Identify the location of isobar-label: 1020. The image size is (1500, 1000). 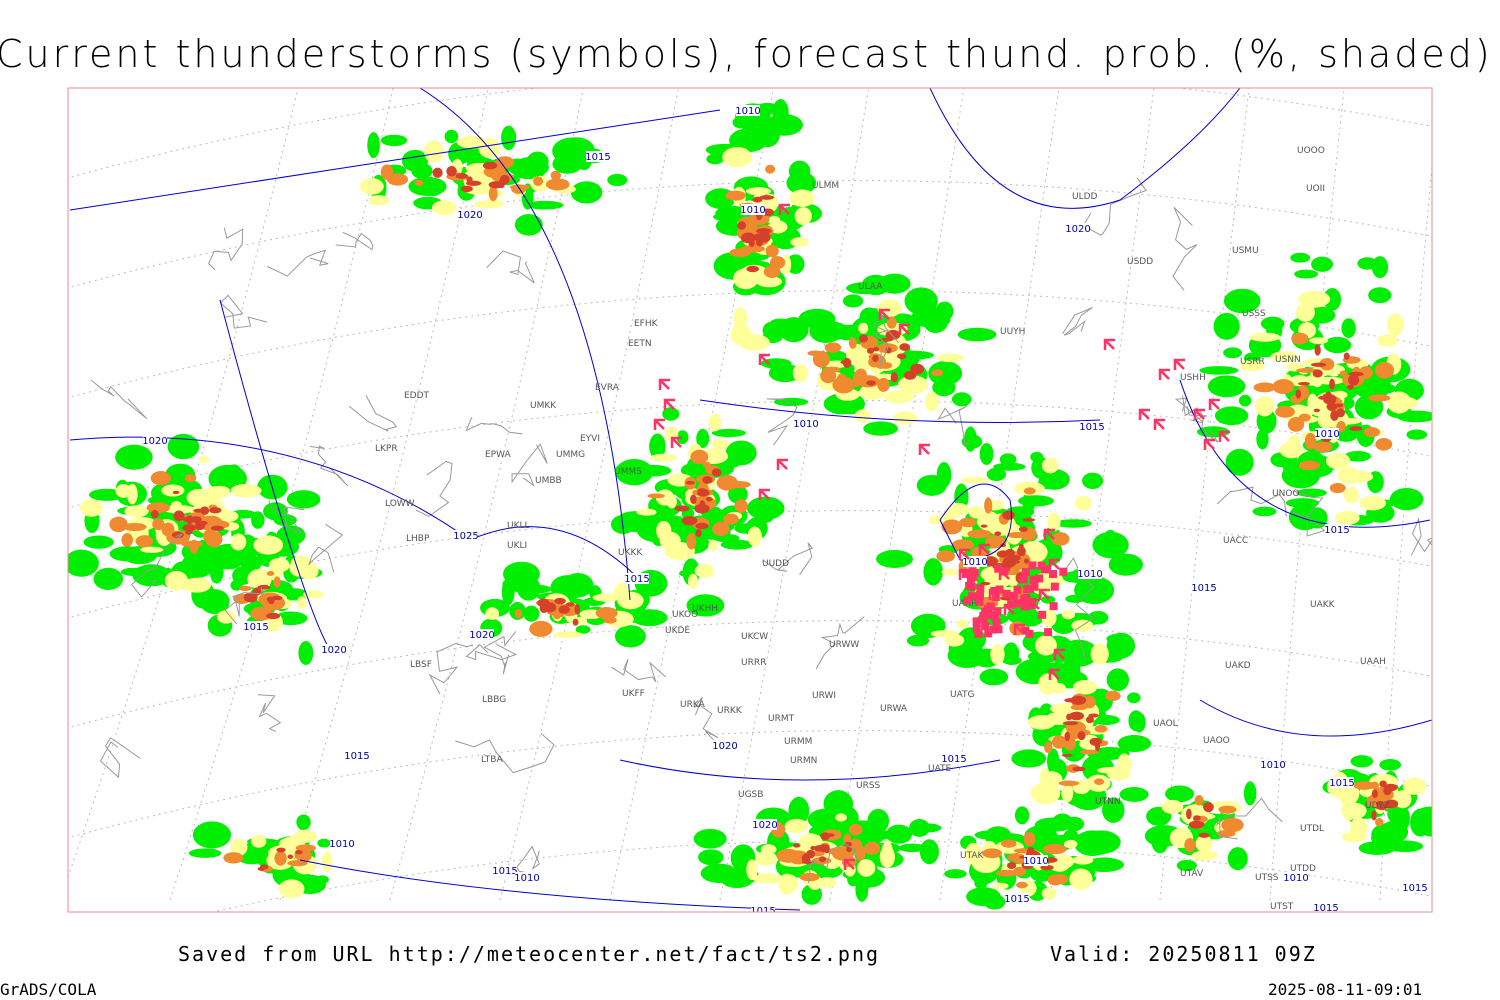
(333, 650).